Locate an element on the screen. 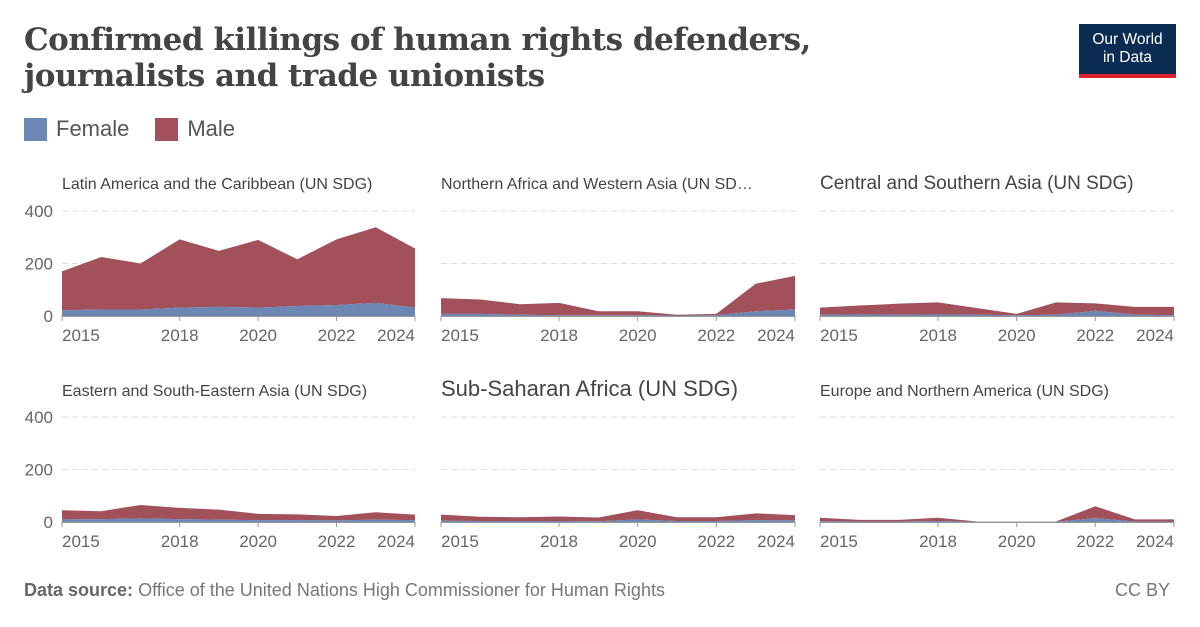 The image size is (1200, 627). logo-accent-bar is located at coordinates (1127, 76).